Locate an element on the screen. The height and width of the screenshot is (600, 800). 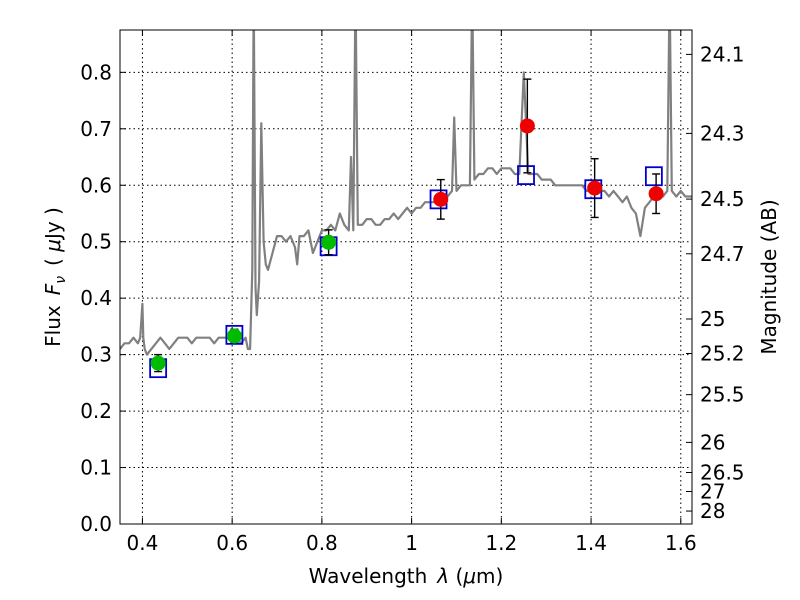
x-tick-label: 0.8 is located at coordinates (322, 543).